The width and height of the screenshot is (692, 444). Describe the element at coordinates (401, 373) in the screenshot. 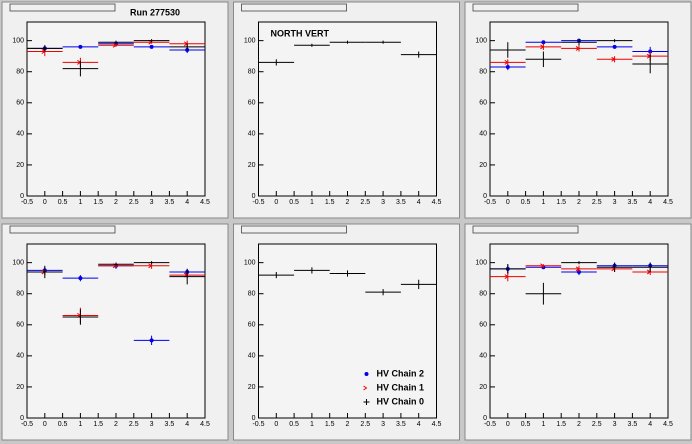

I see `legend-label: HV Chain 2` at that location.